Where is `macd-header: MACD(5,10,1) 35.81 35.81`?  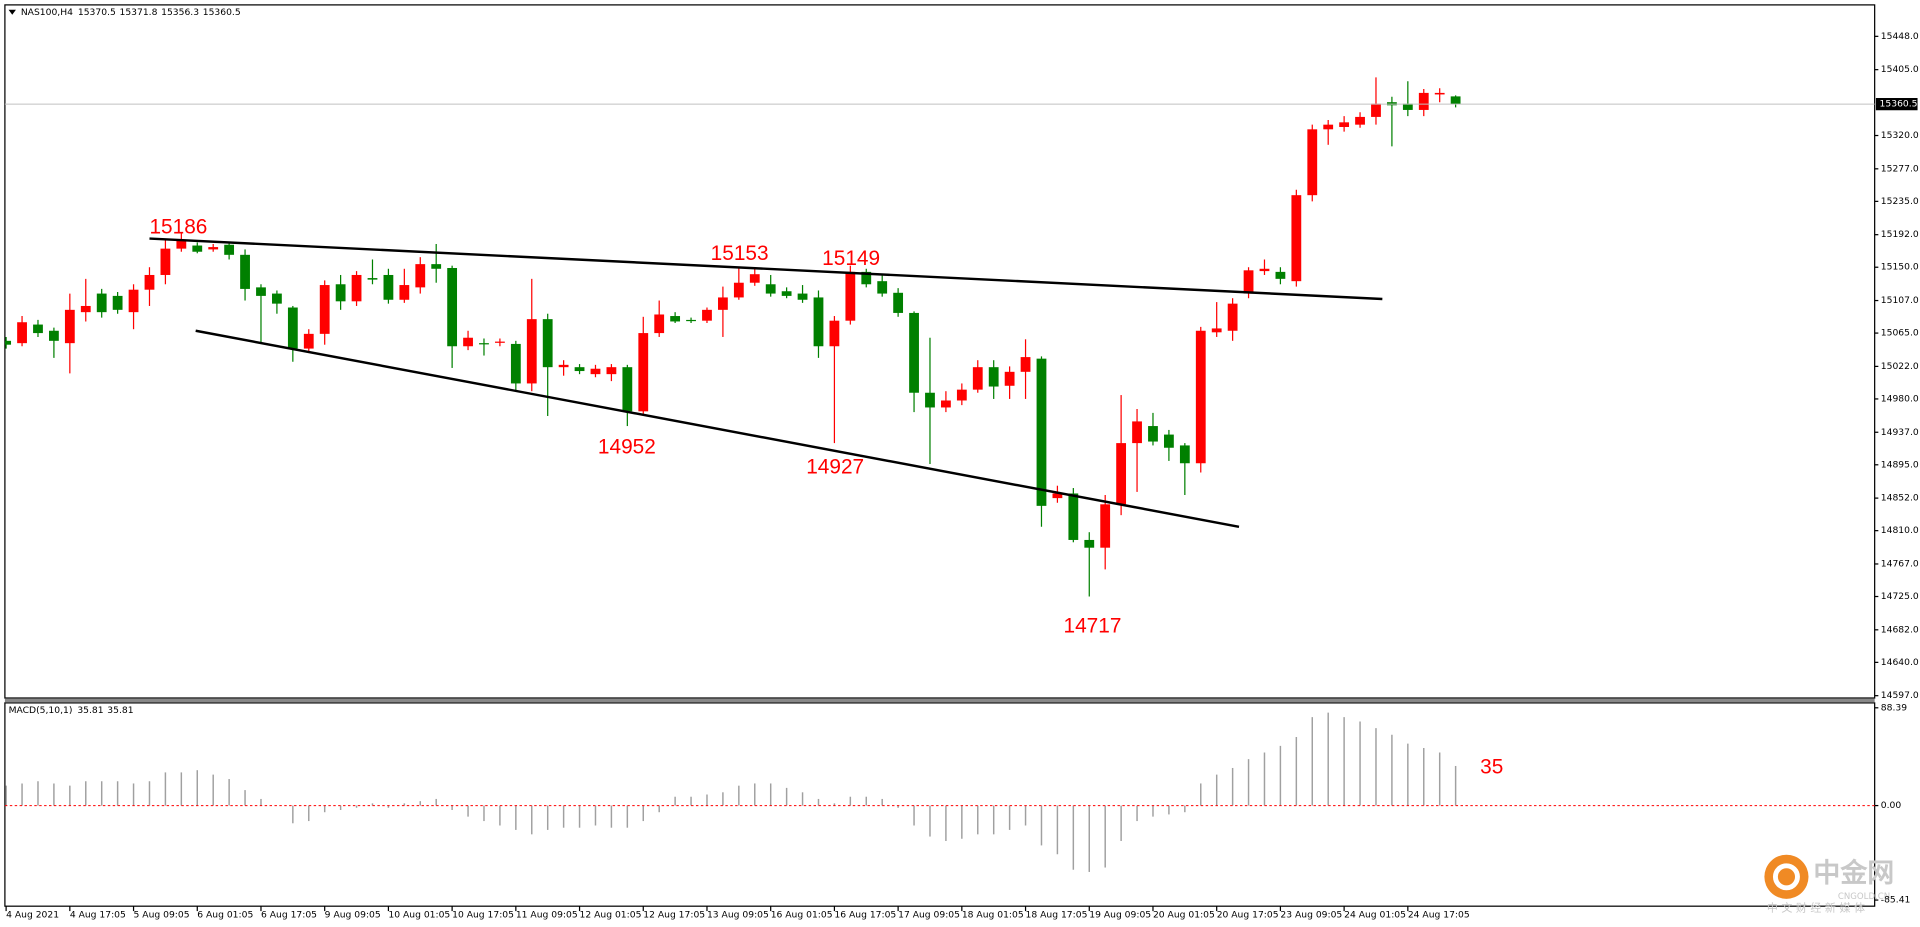
macd-header: MACD(5,10,1) 35.81 35.81 is located at coordinates (71, 710).